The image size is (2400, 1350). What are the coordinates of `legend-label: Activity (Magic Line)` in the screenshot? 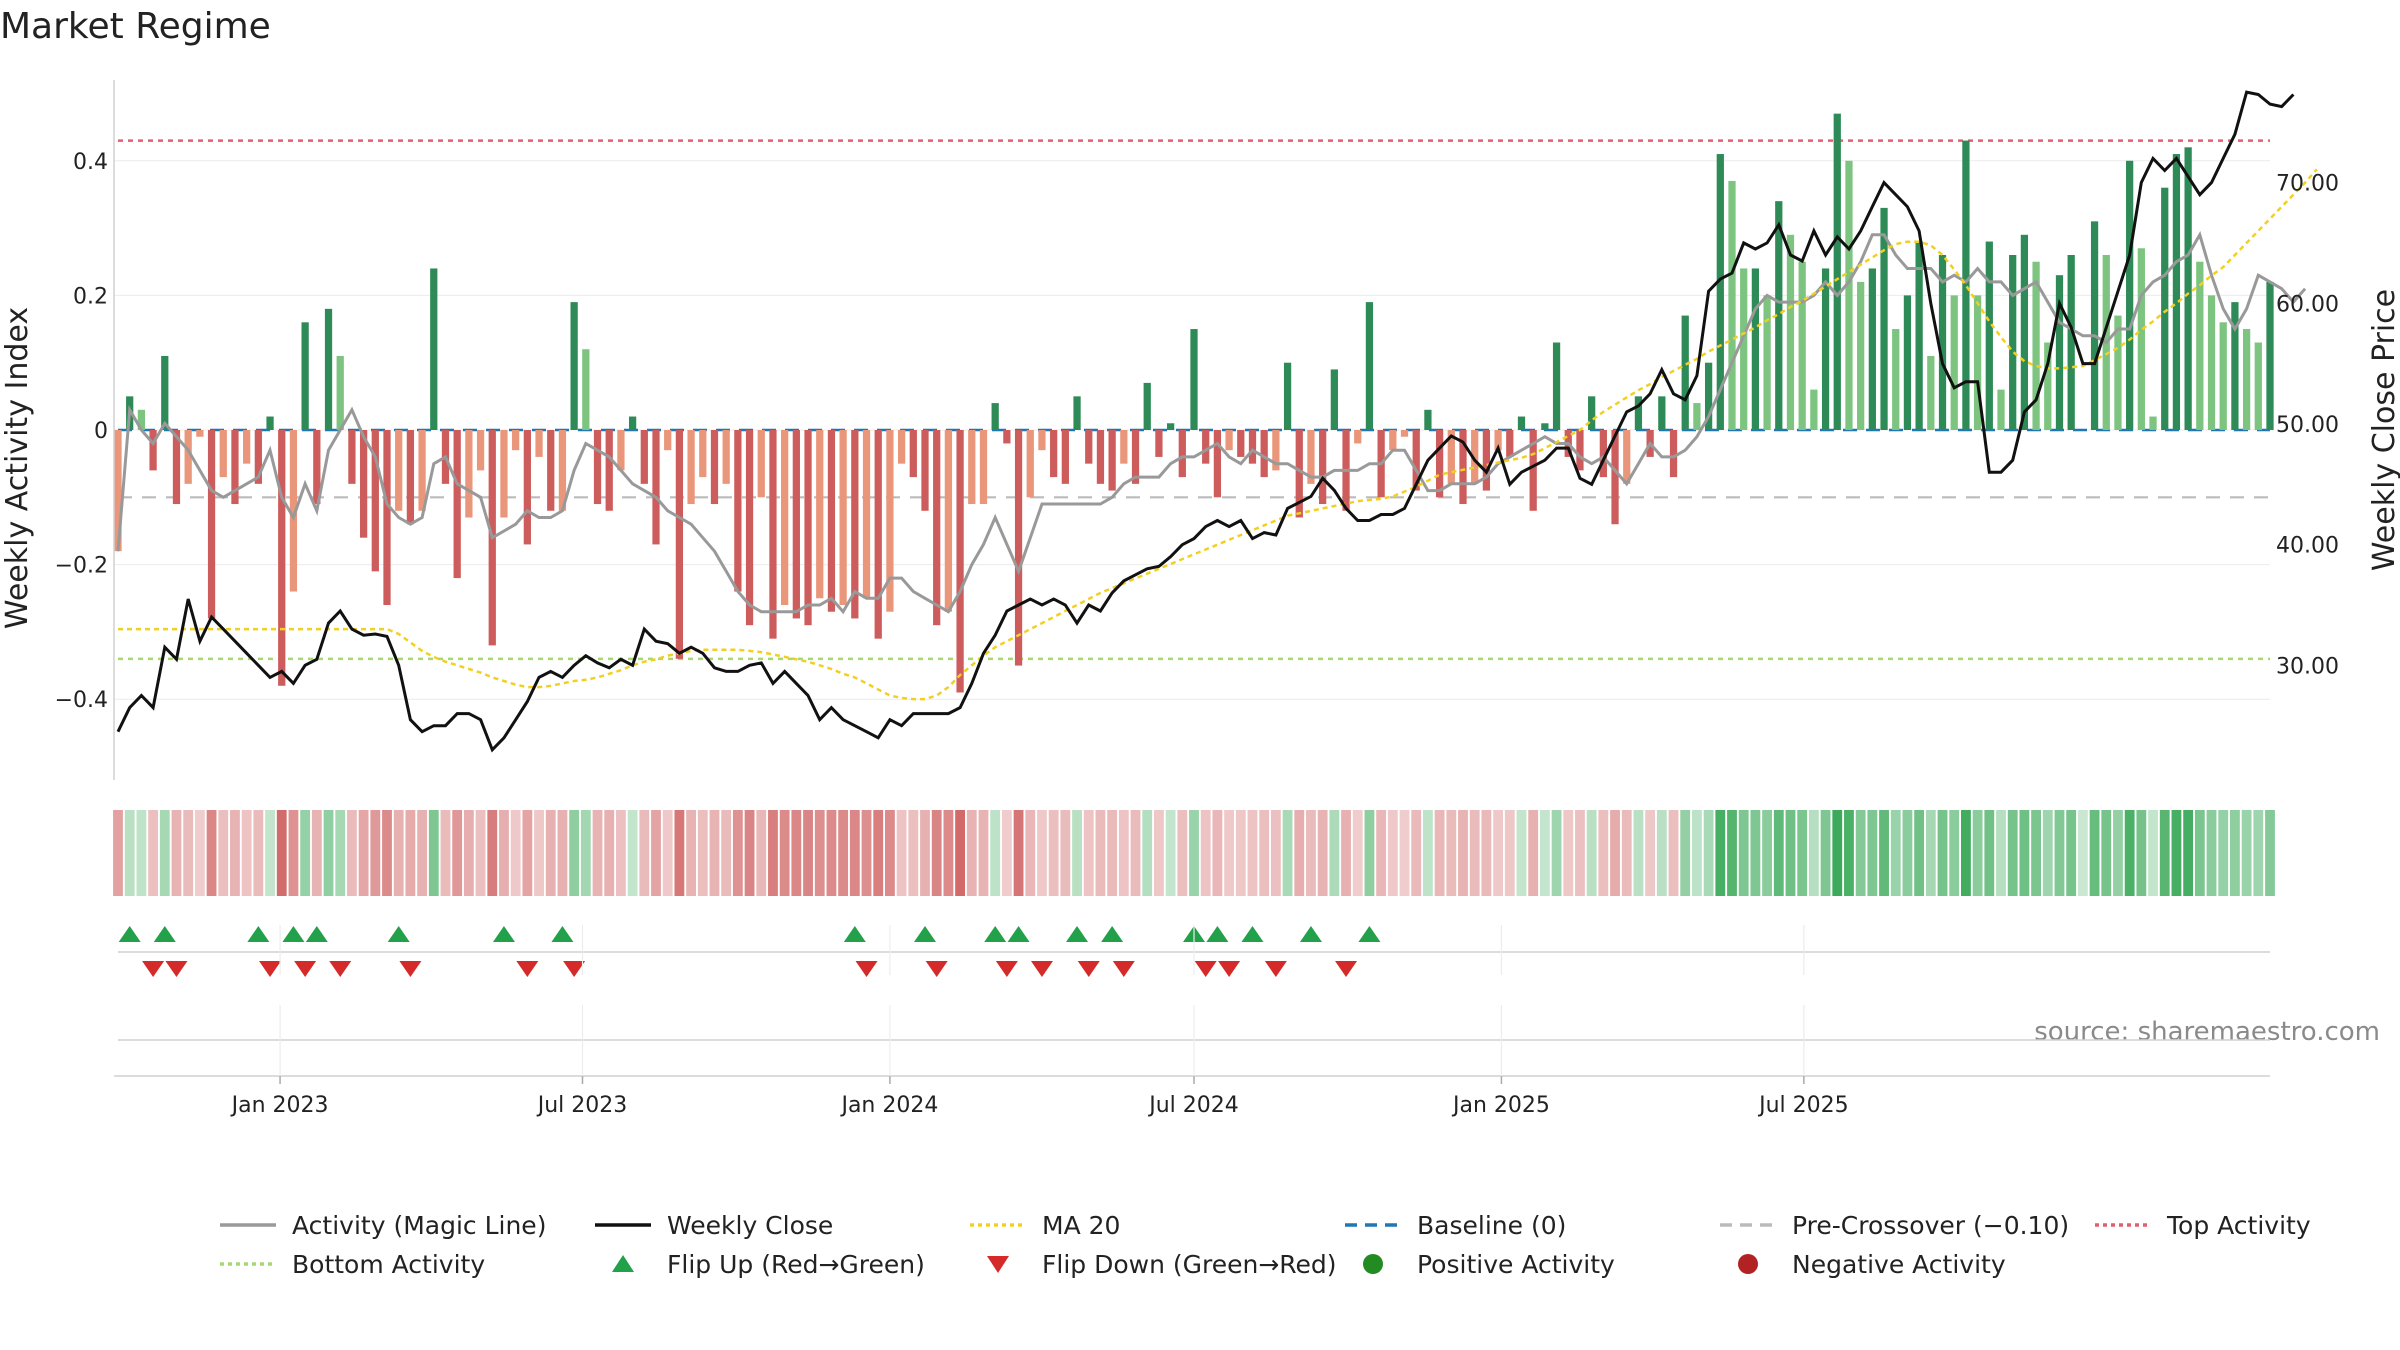 It's located at (419, 1225).